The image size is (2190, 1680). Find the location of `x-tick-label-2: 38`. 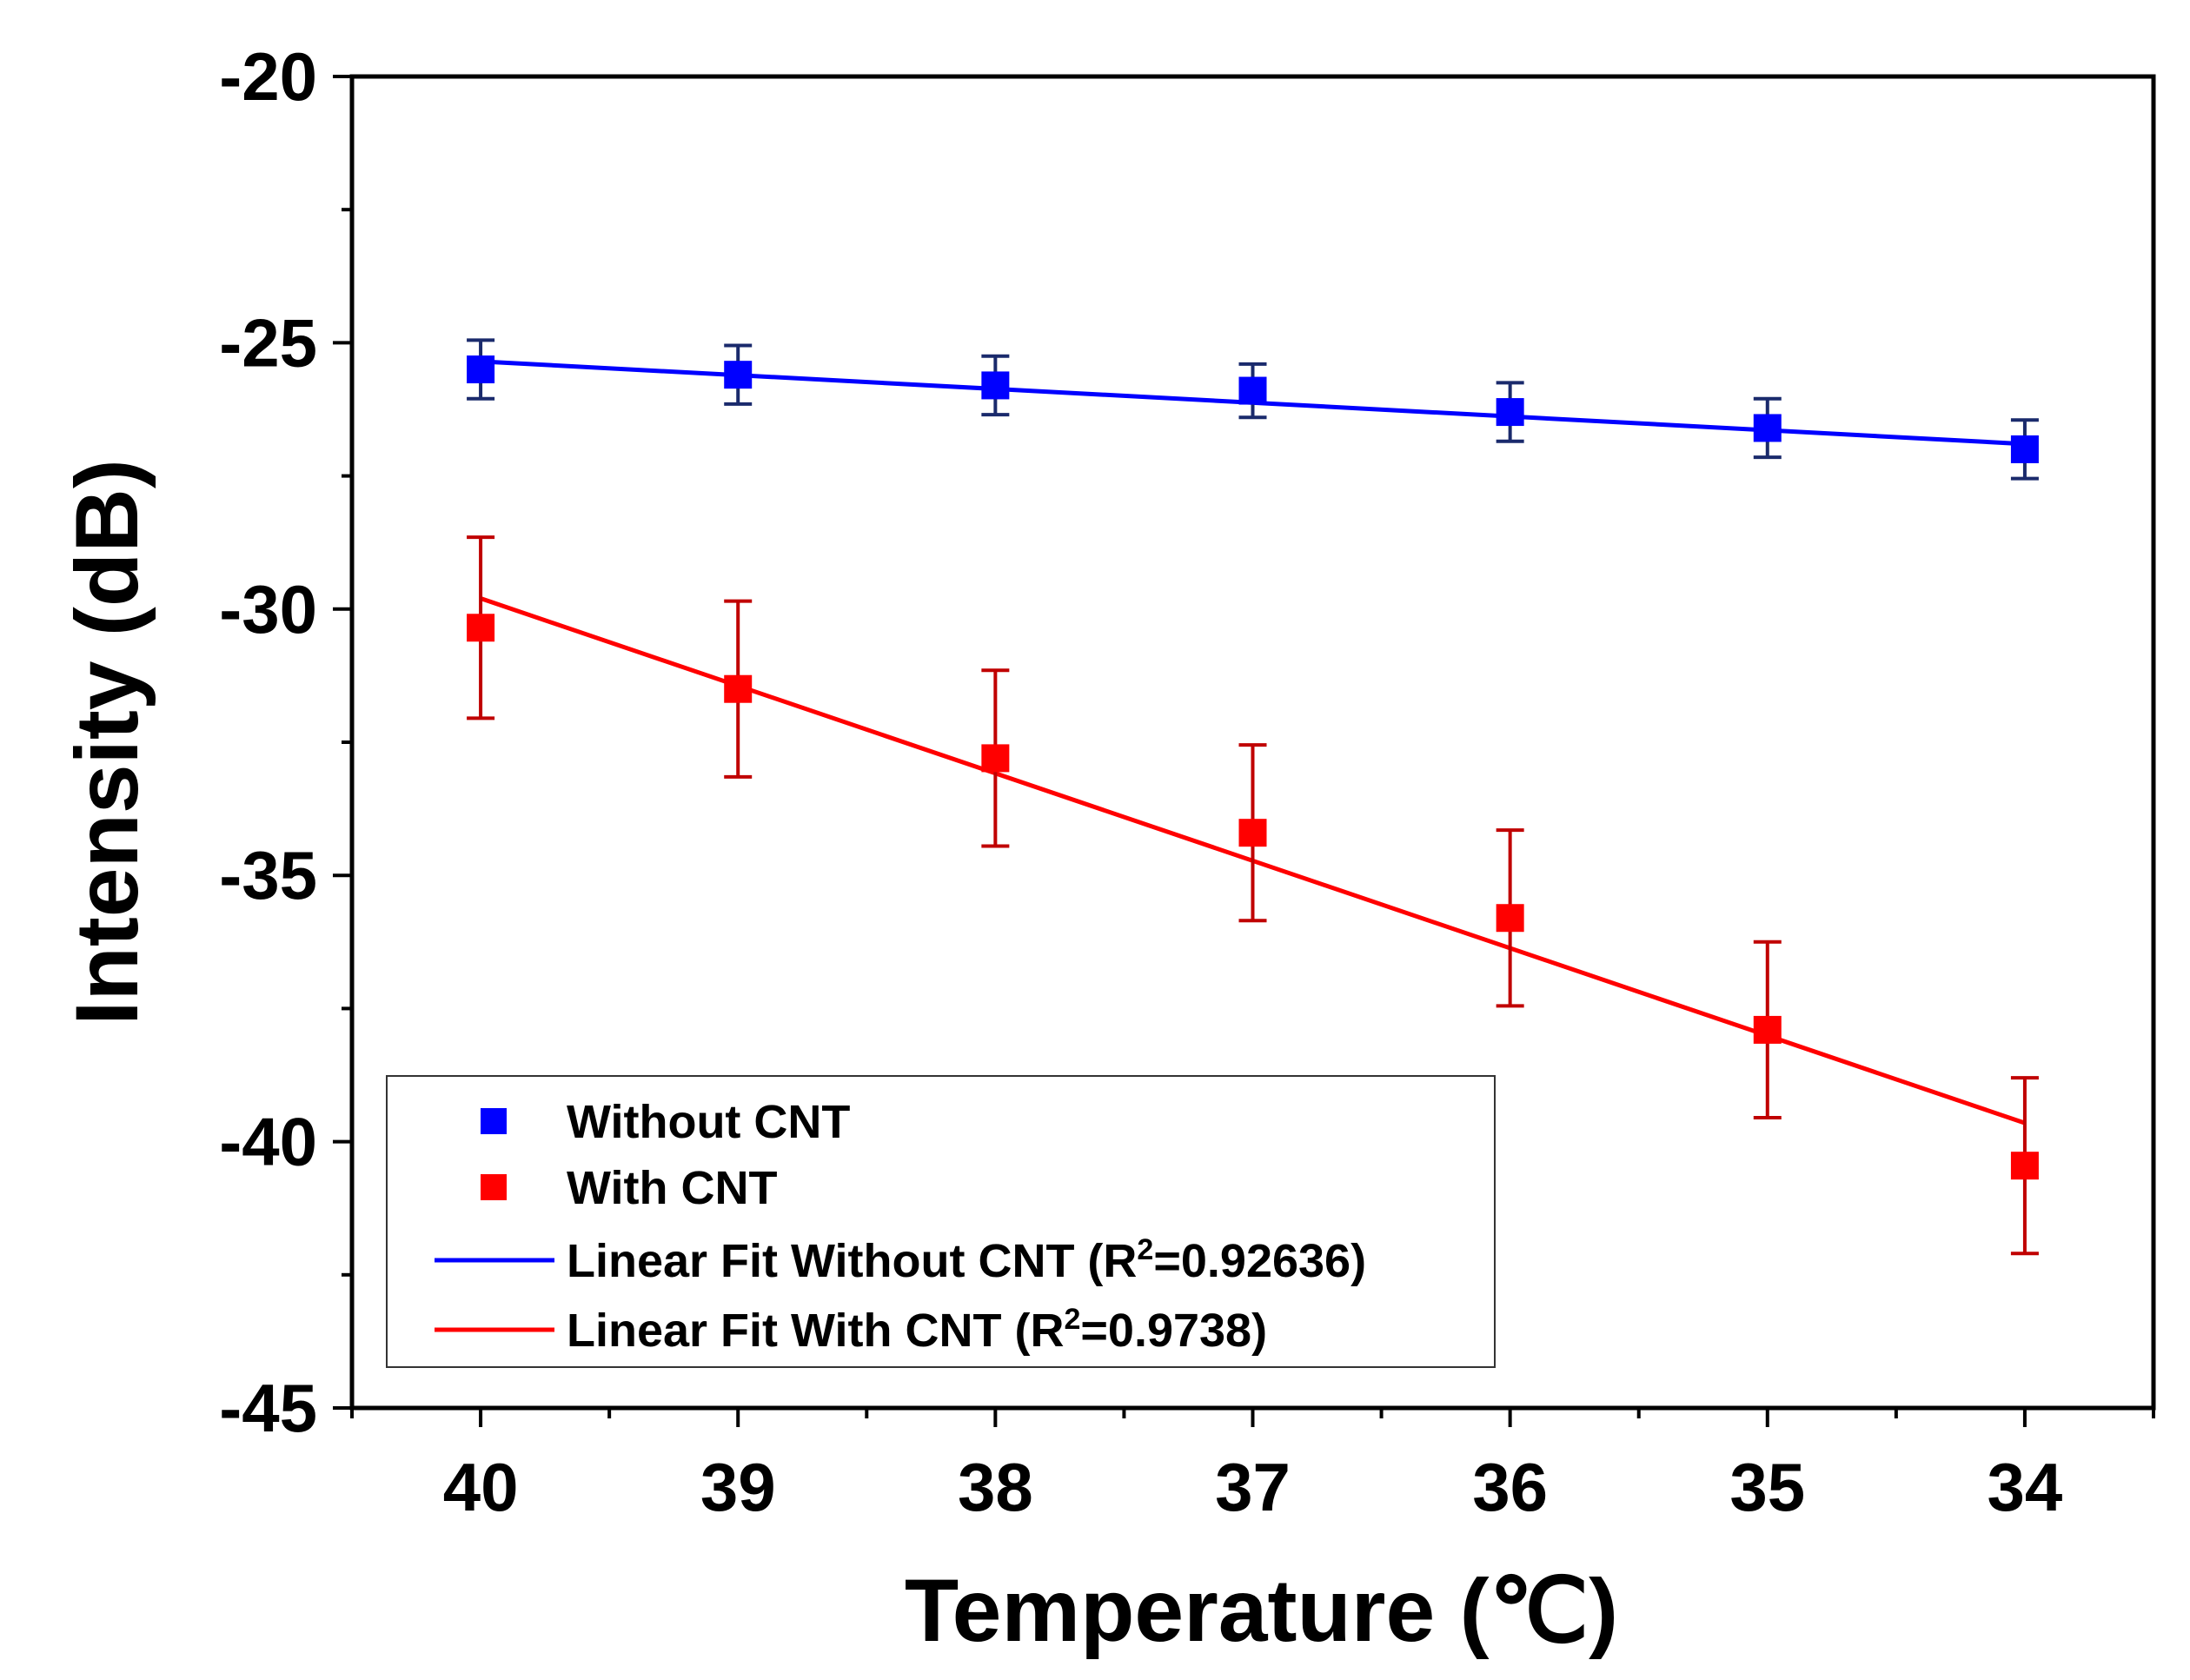

x-tick-label-2: 38 is located at coordinates (995, 1487).